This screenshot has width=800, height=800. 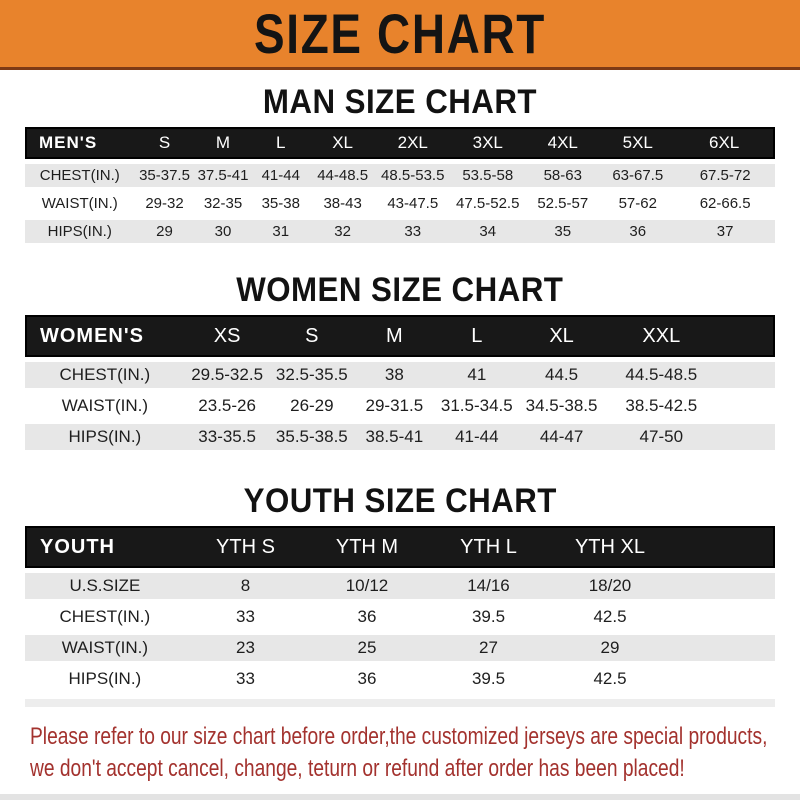 I want to click on value-cell: 38.5-41, so click(x=394, y=437).